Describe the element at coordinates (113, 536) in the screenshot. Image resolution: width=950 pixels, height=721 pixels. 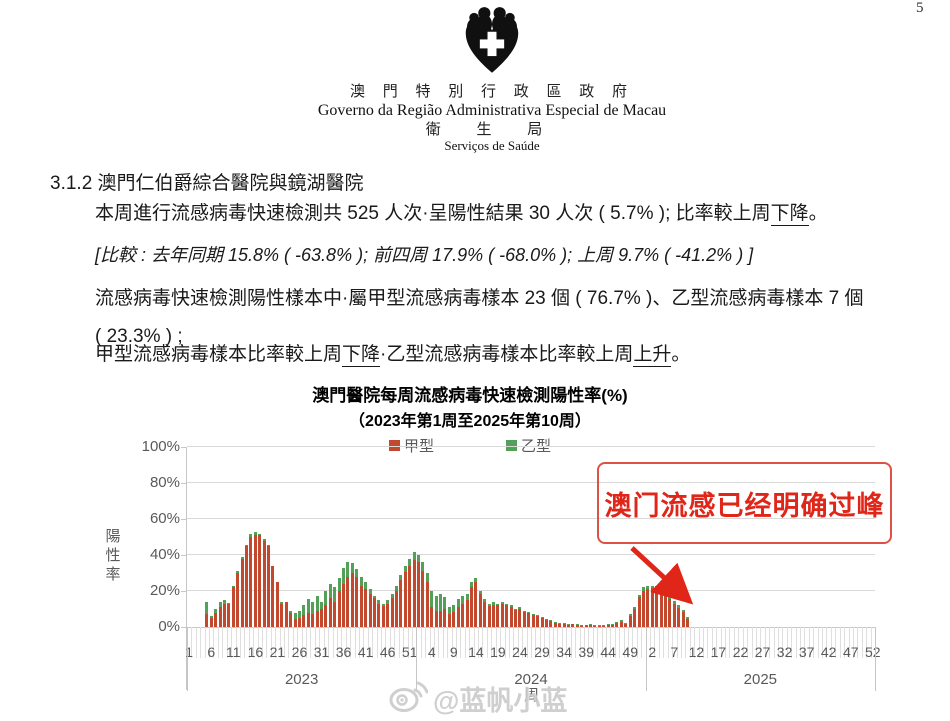
I see `y-axis-title-char: 陽` at that location.